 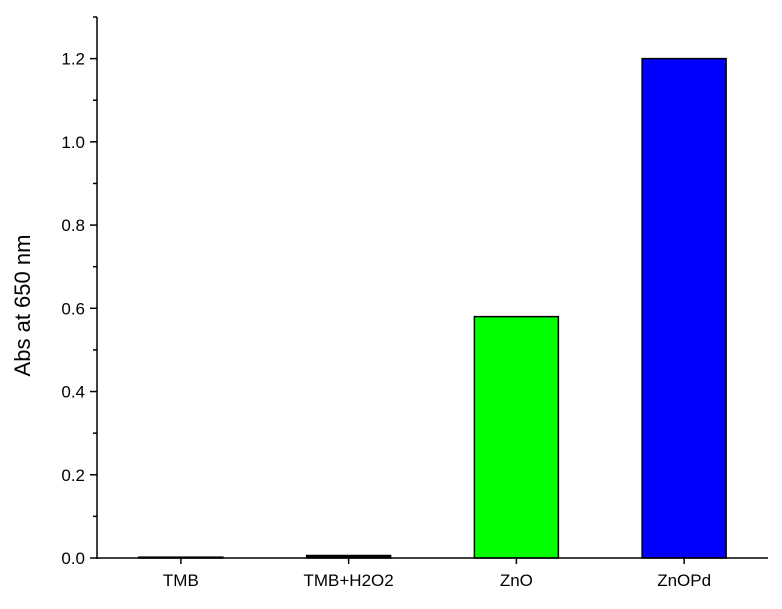 What do you see at coordinates (22, 306) in the screenshot?
I see `y-axis-title: Abs at 650 nm` at bounding box center [22, 306].